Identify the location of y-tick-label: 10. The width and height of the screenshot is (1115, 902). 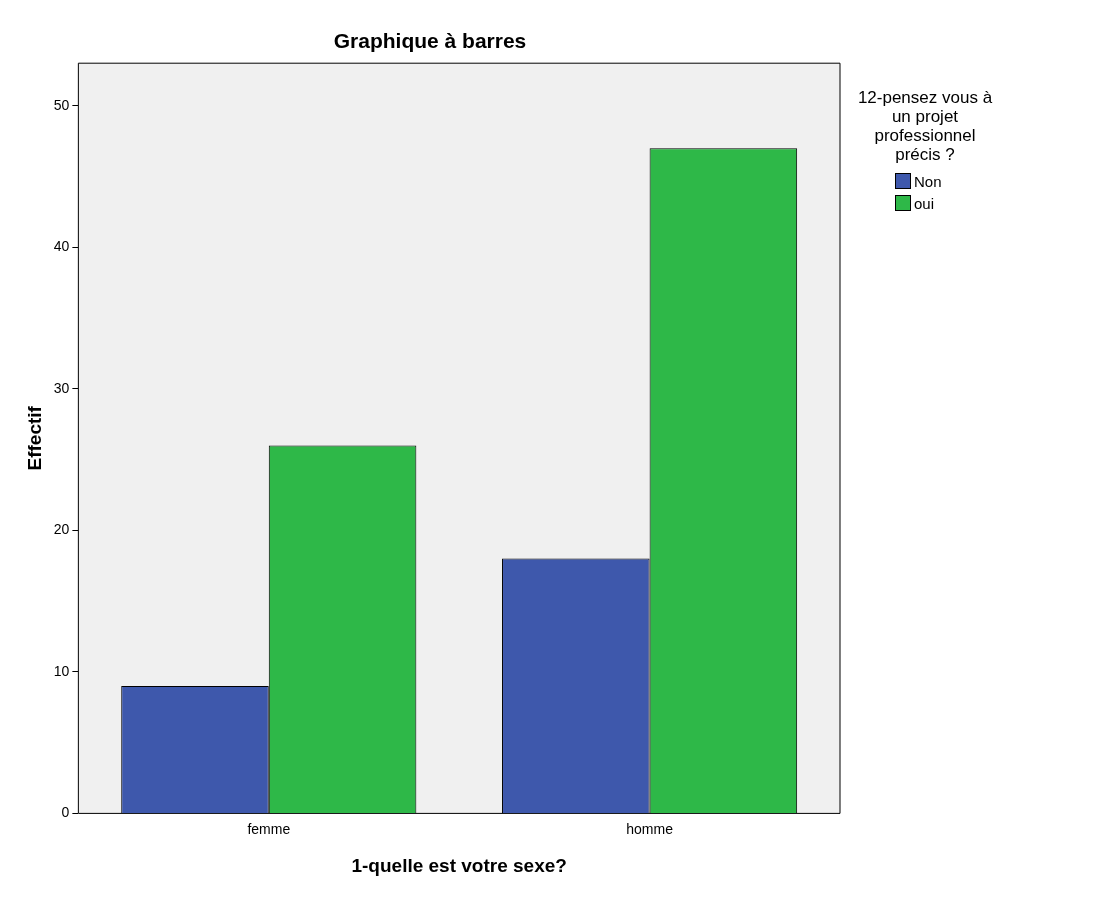
(61, 670).